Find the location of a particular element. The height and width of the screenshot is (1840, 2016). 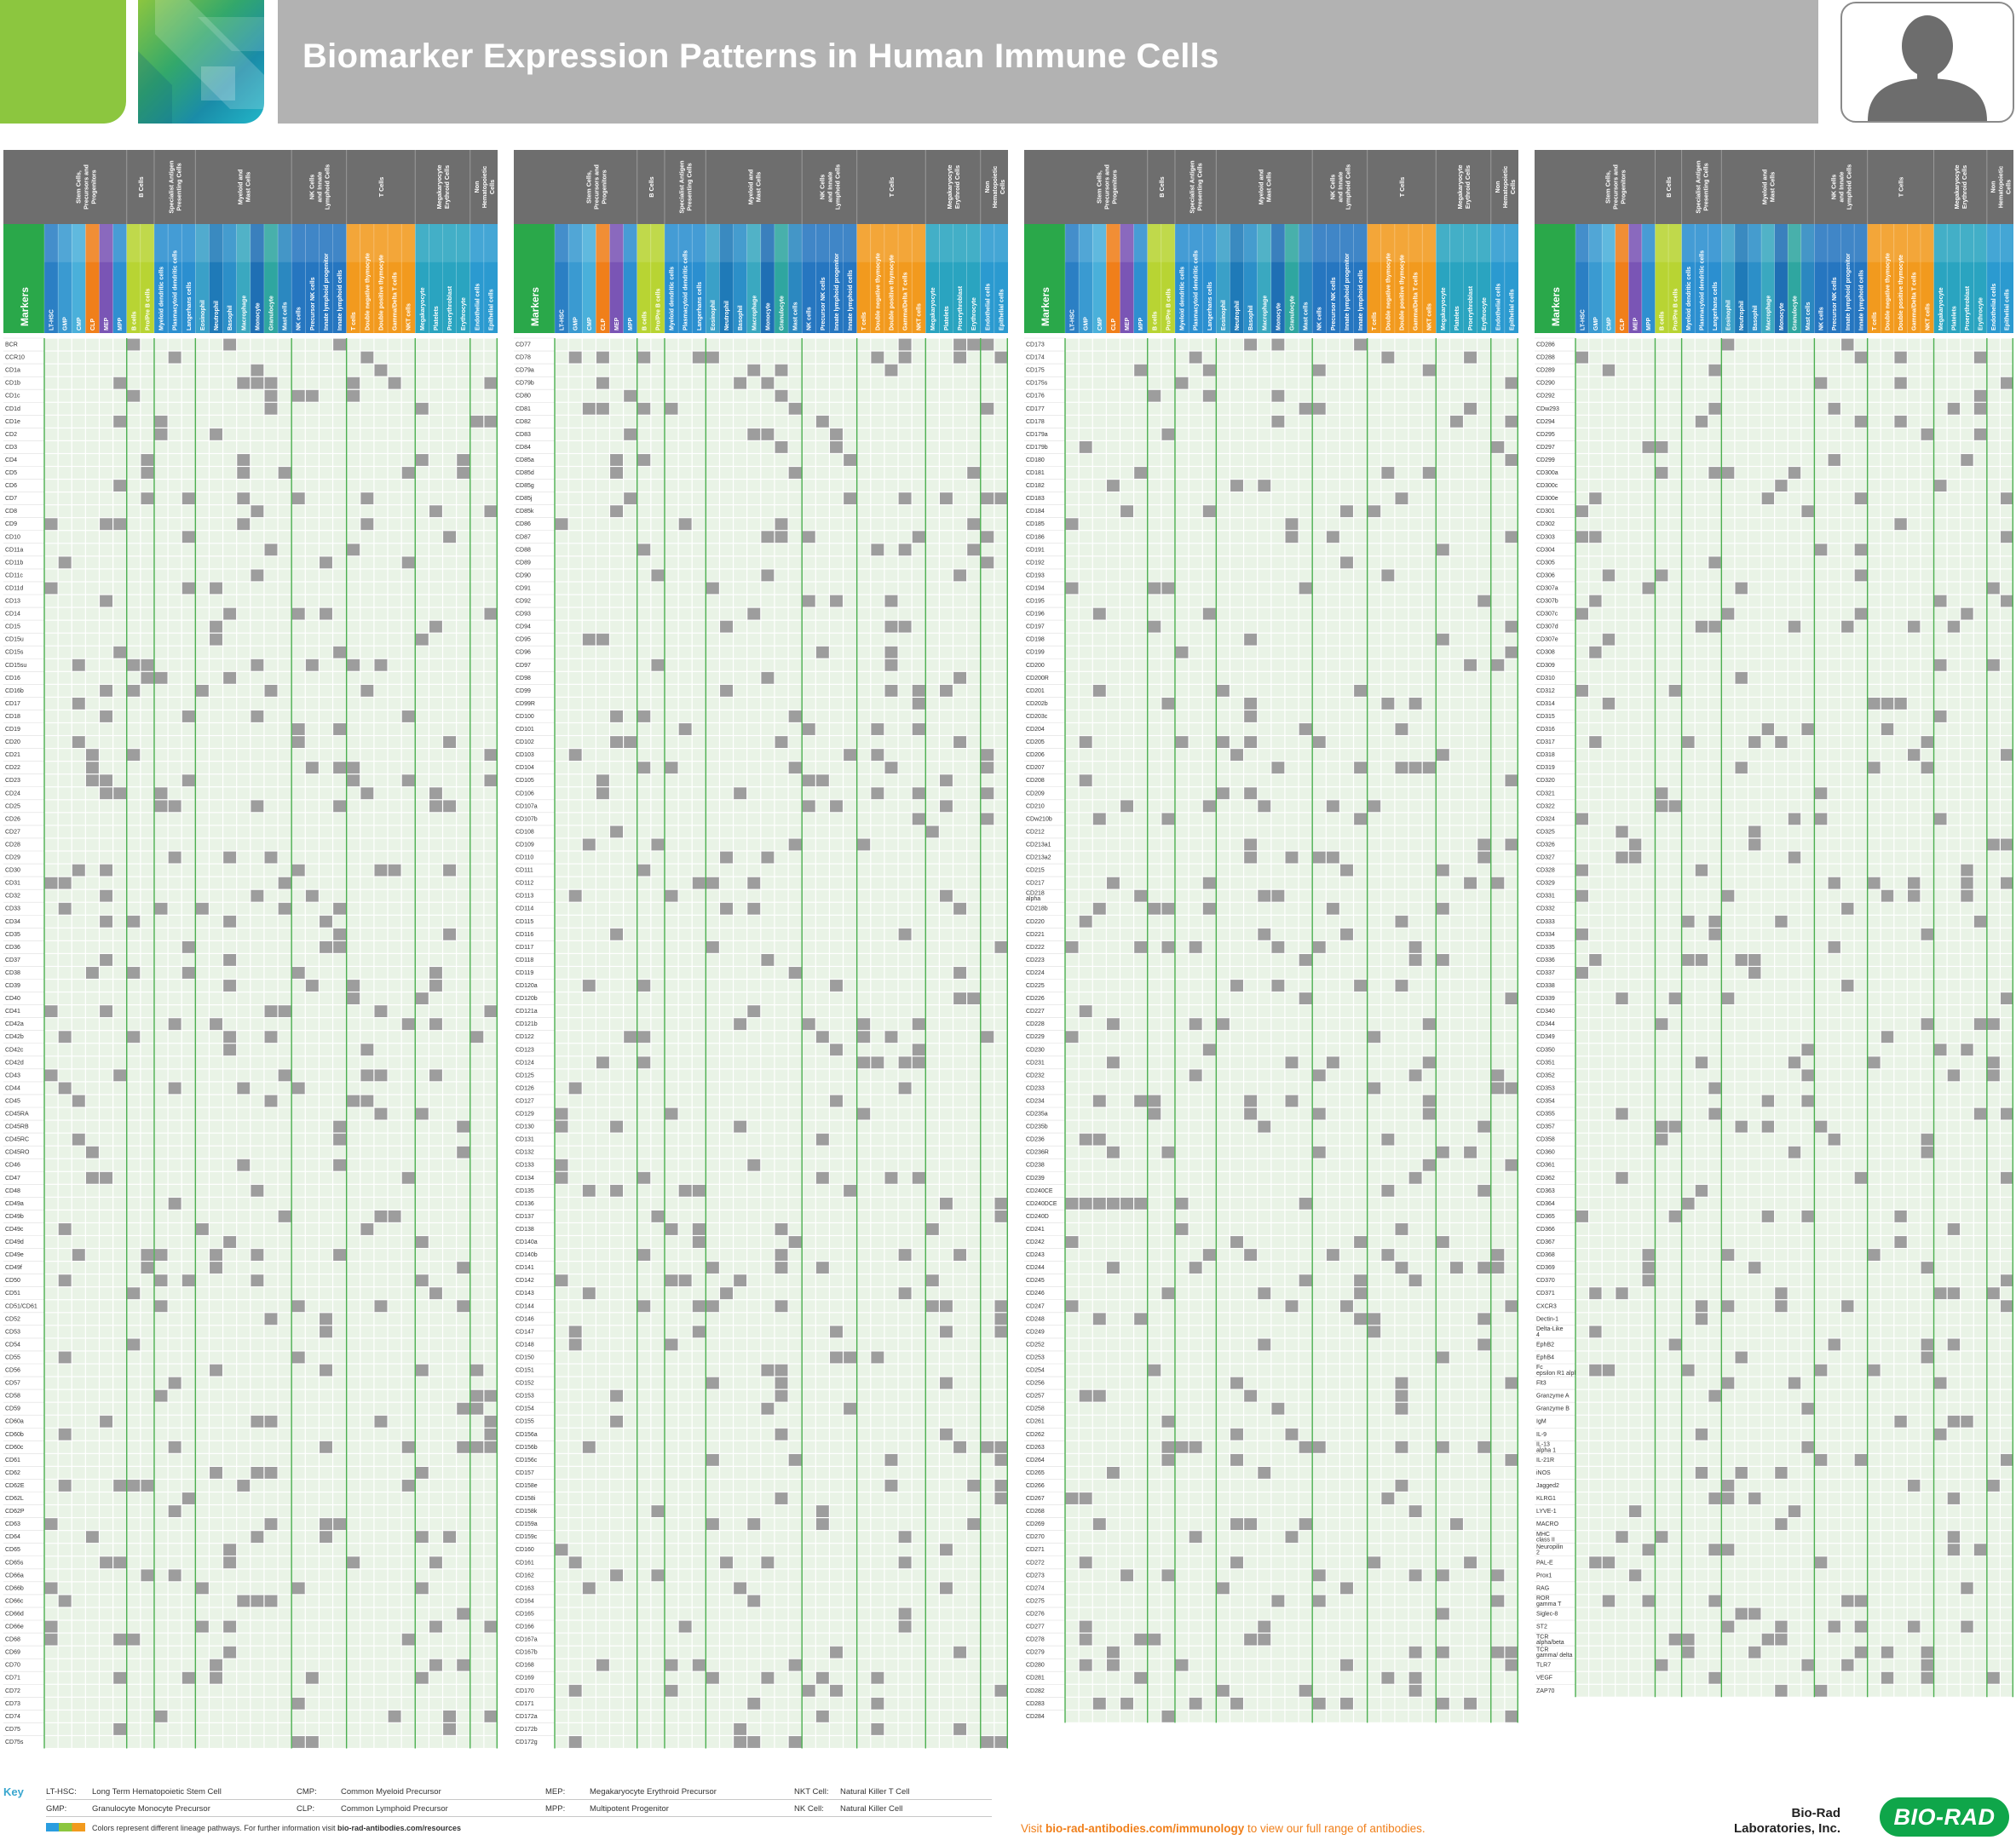

column-header: NKT cells is located at coordinates (408, 279).